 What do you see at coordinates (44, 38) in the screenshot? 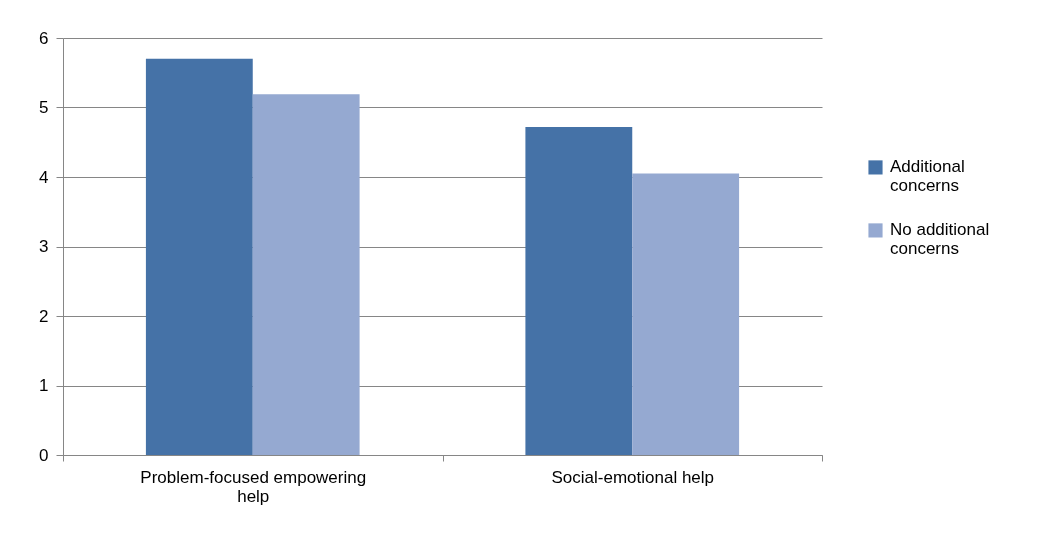
I see `y-tick-label: 6` at bounding box center [44, 38].